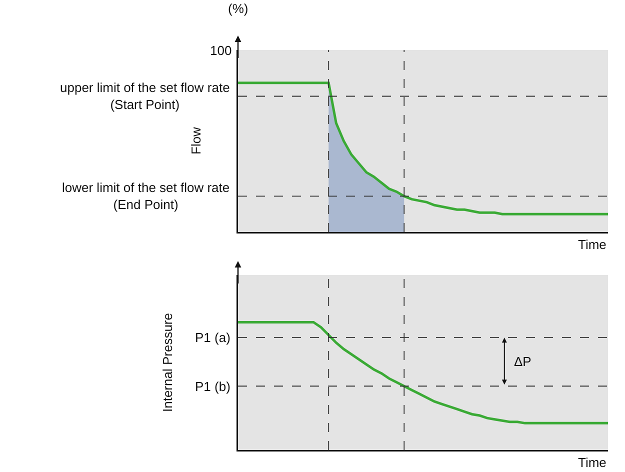  I want to click on ref-line-label: P1 (b), so click(212, 386).